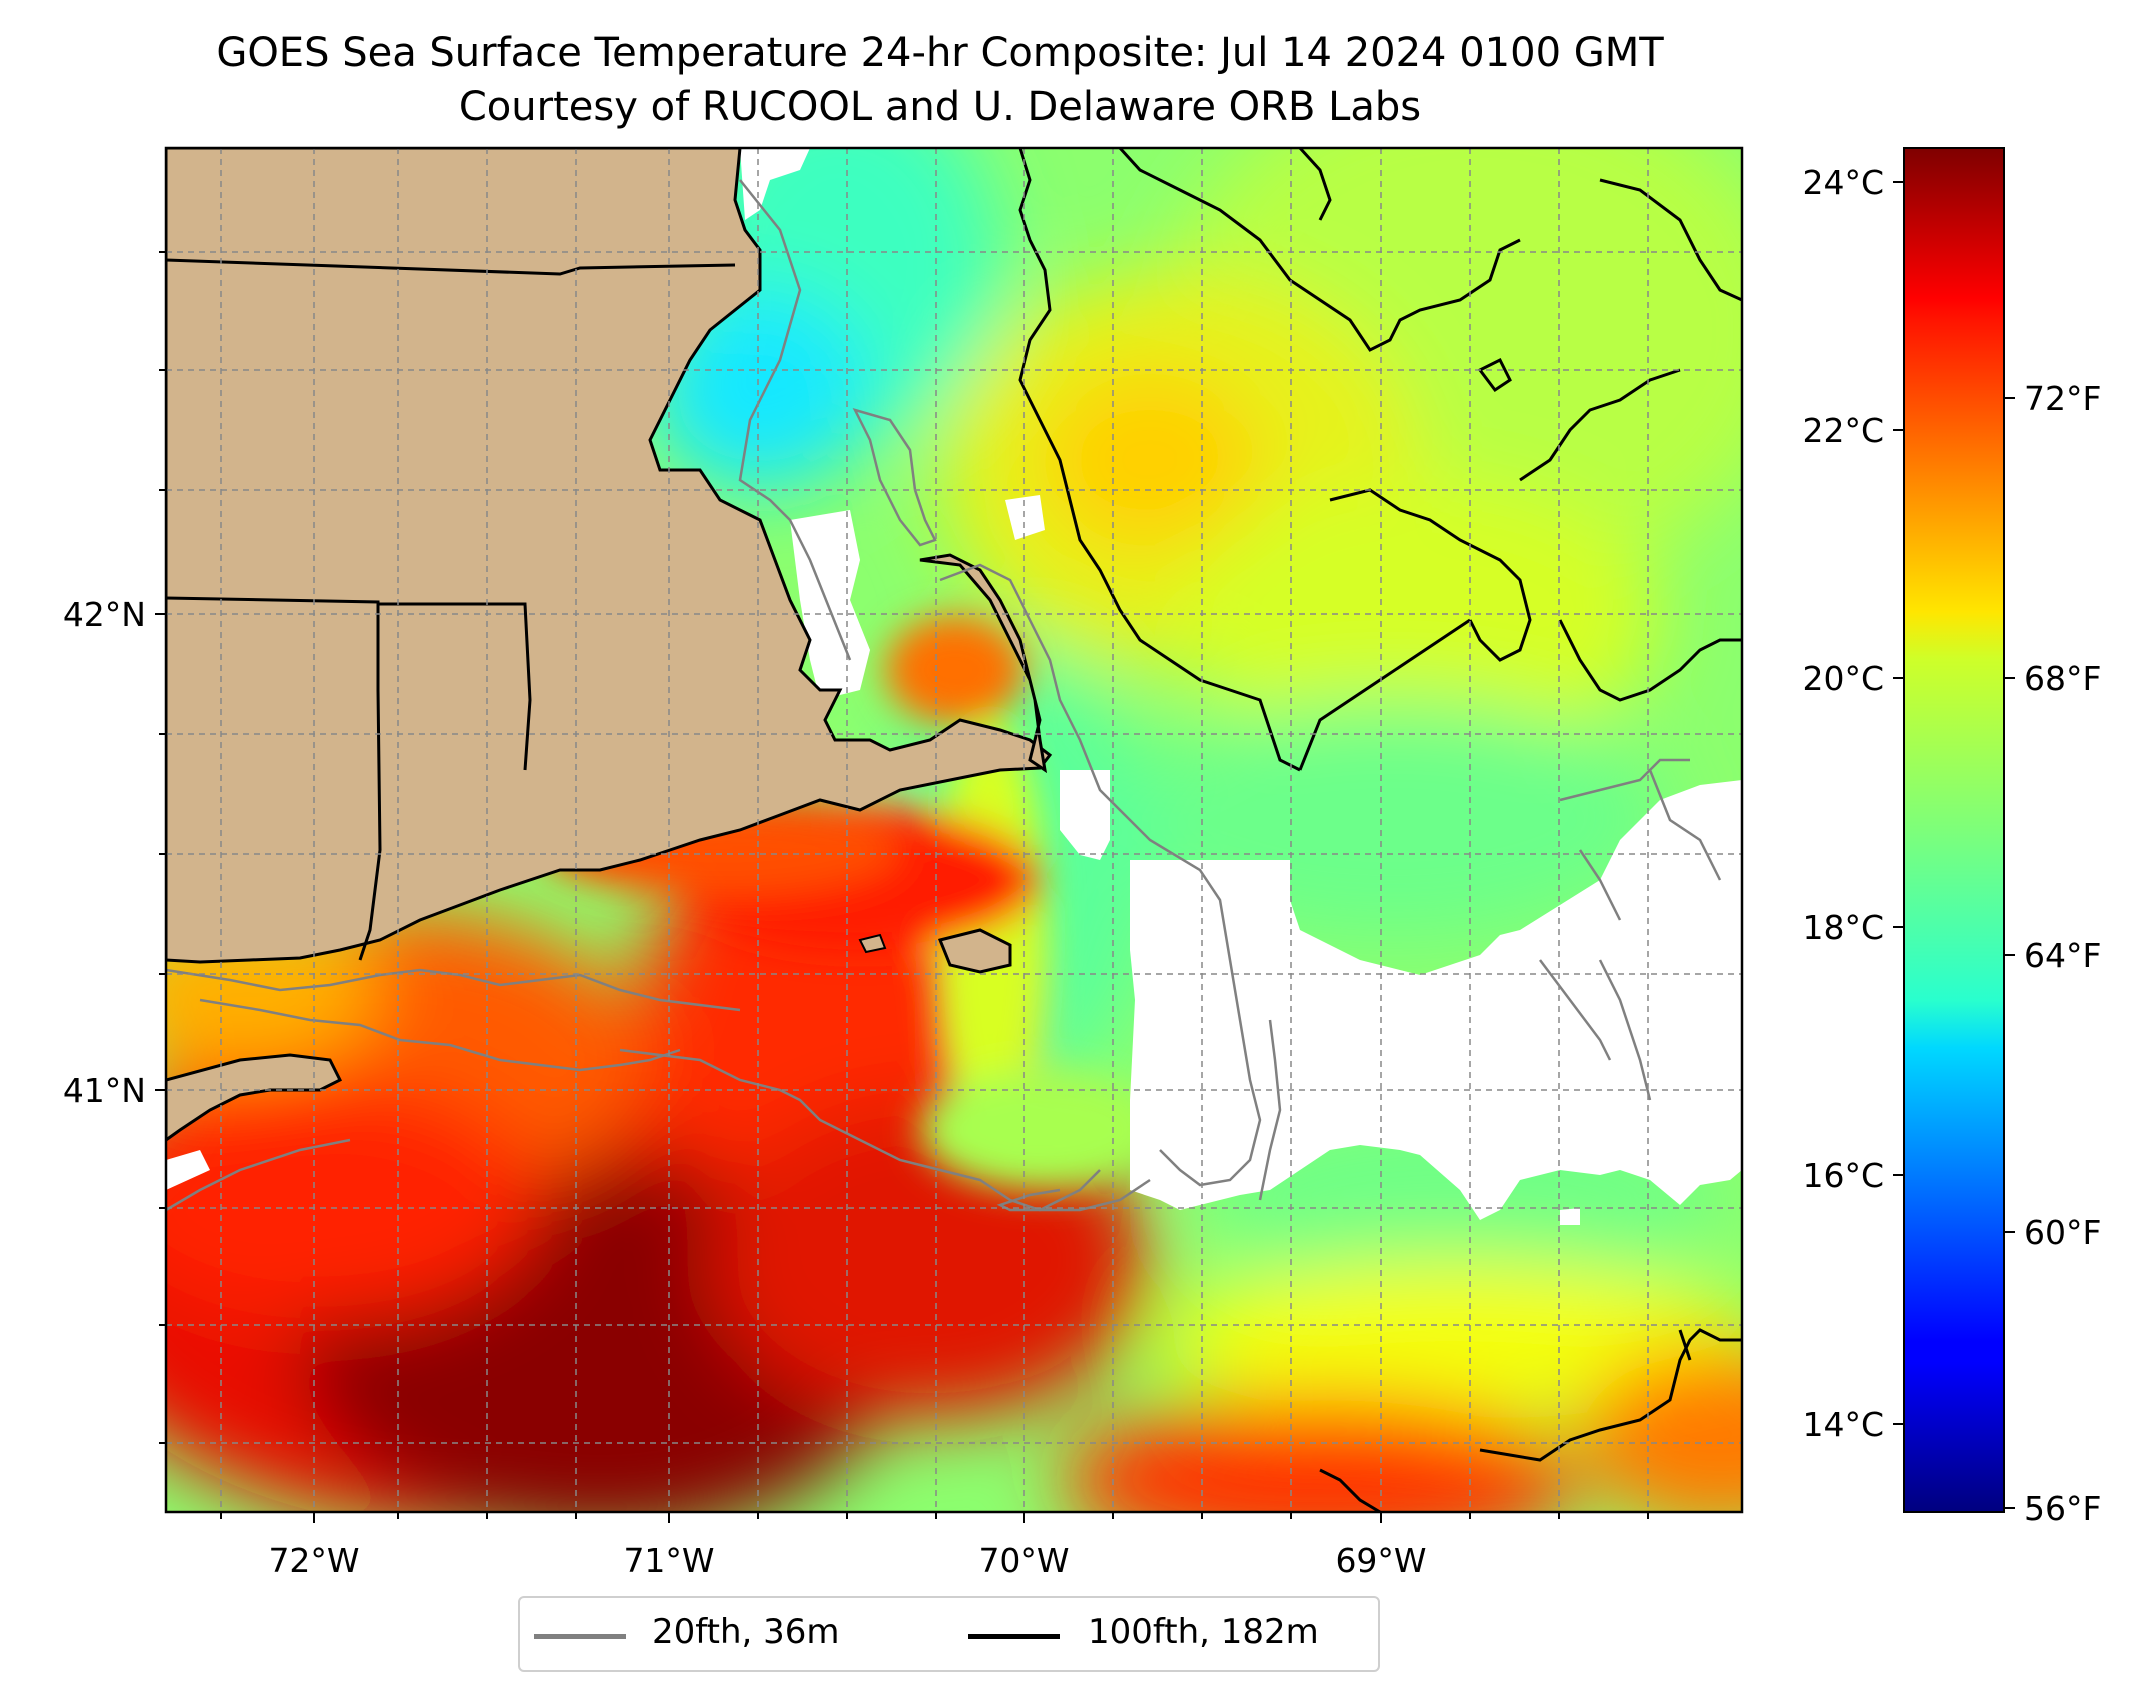 This screenshot has width=2154, height=1698. I want to click on celsius-tick-label: 18°C, so click(1843, 927).